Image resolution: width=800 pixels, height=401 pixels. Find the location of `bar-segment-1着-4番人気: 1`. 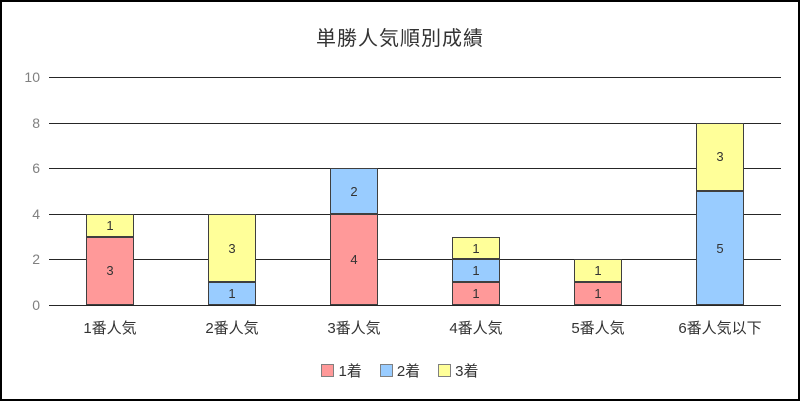

bar-segment-1着-4番人気: 1 is located at coordinates (476, 293).